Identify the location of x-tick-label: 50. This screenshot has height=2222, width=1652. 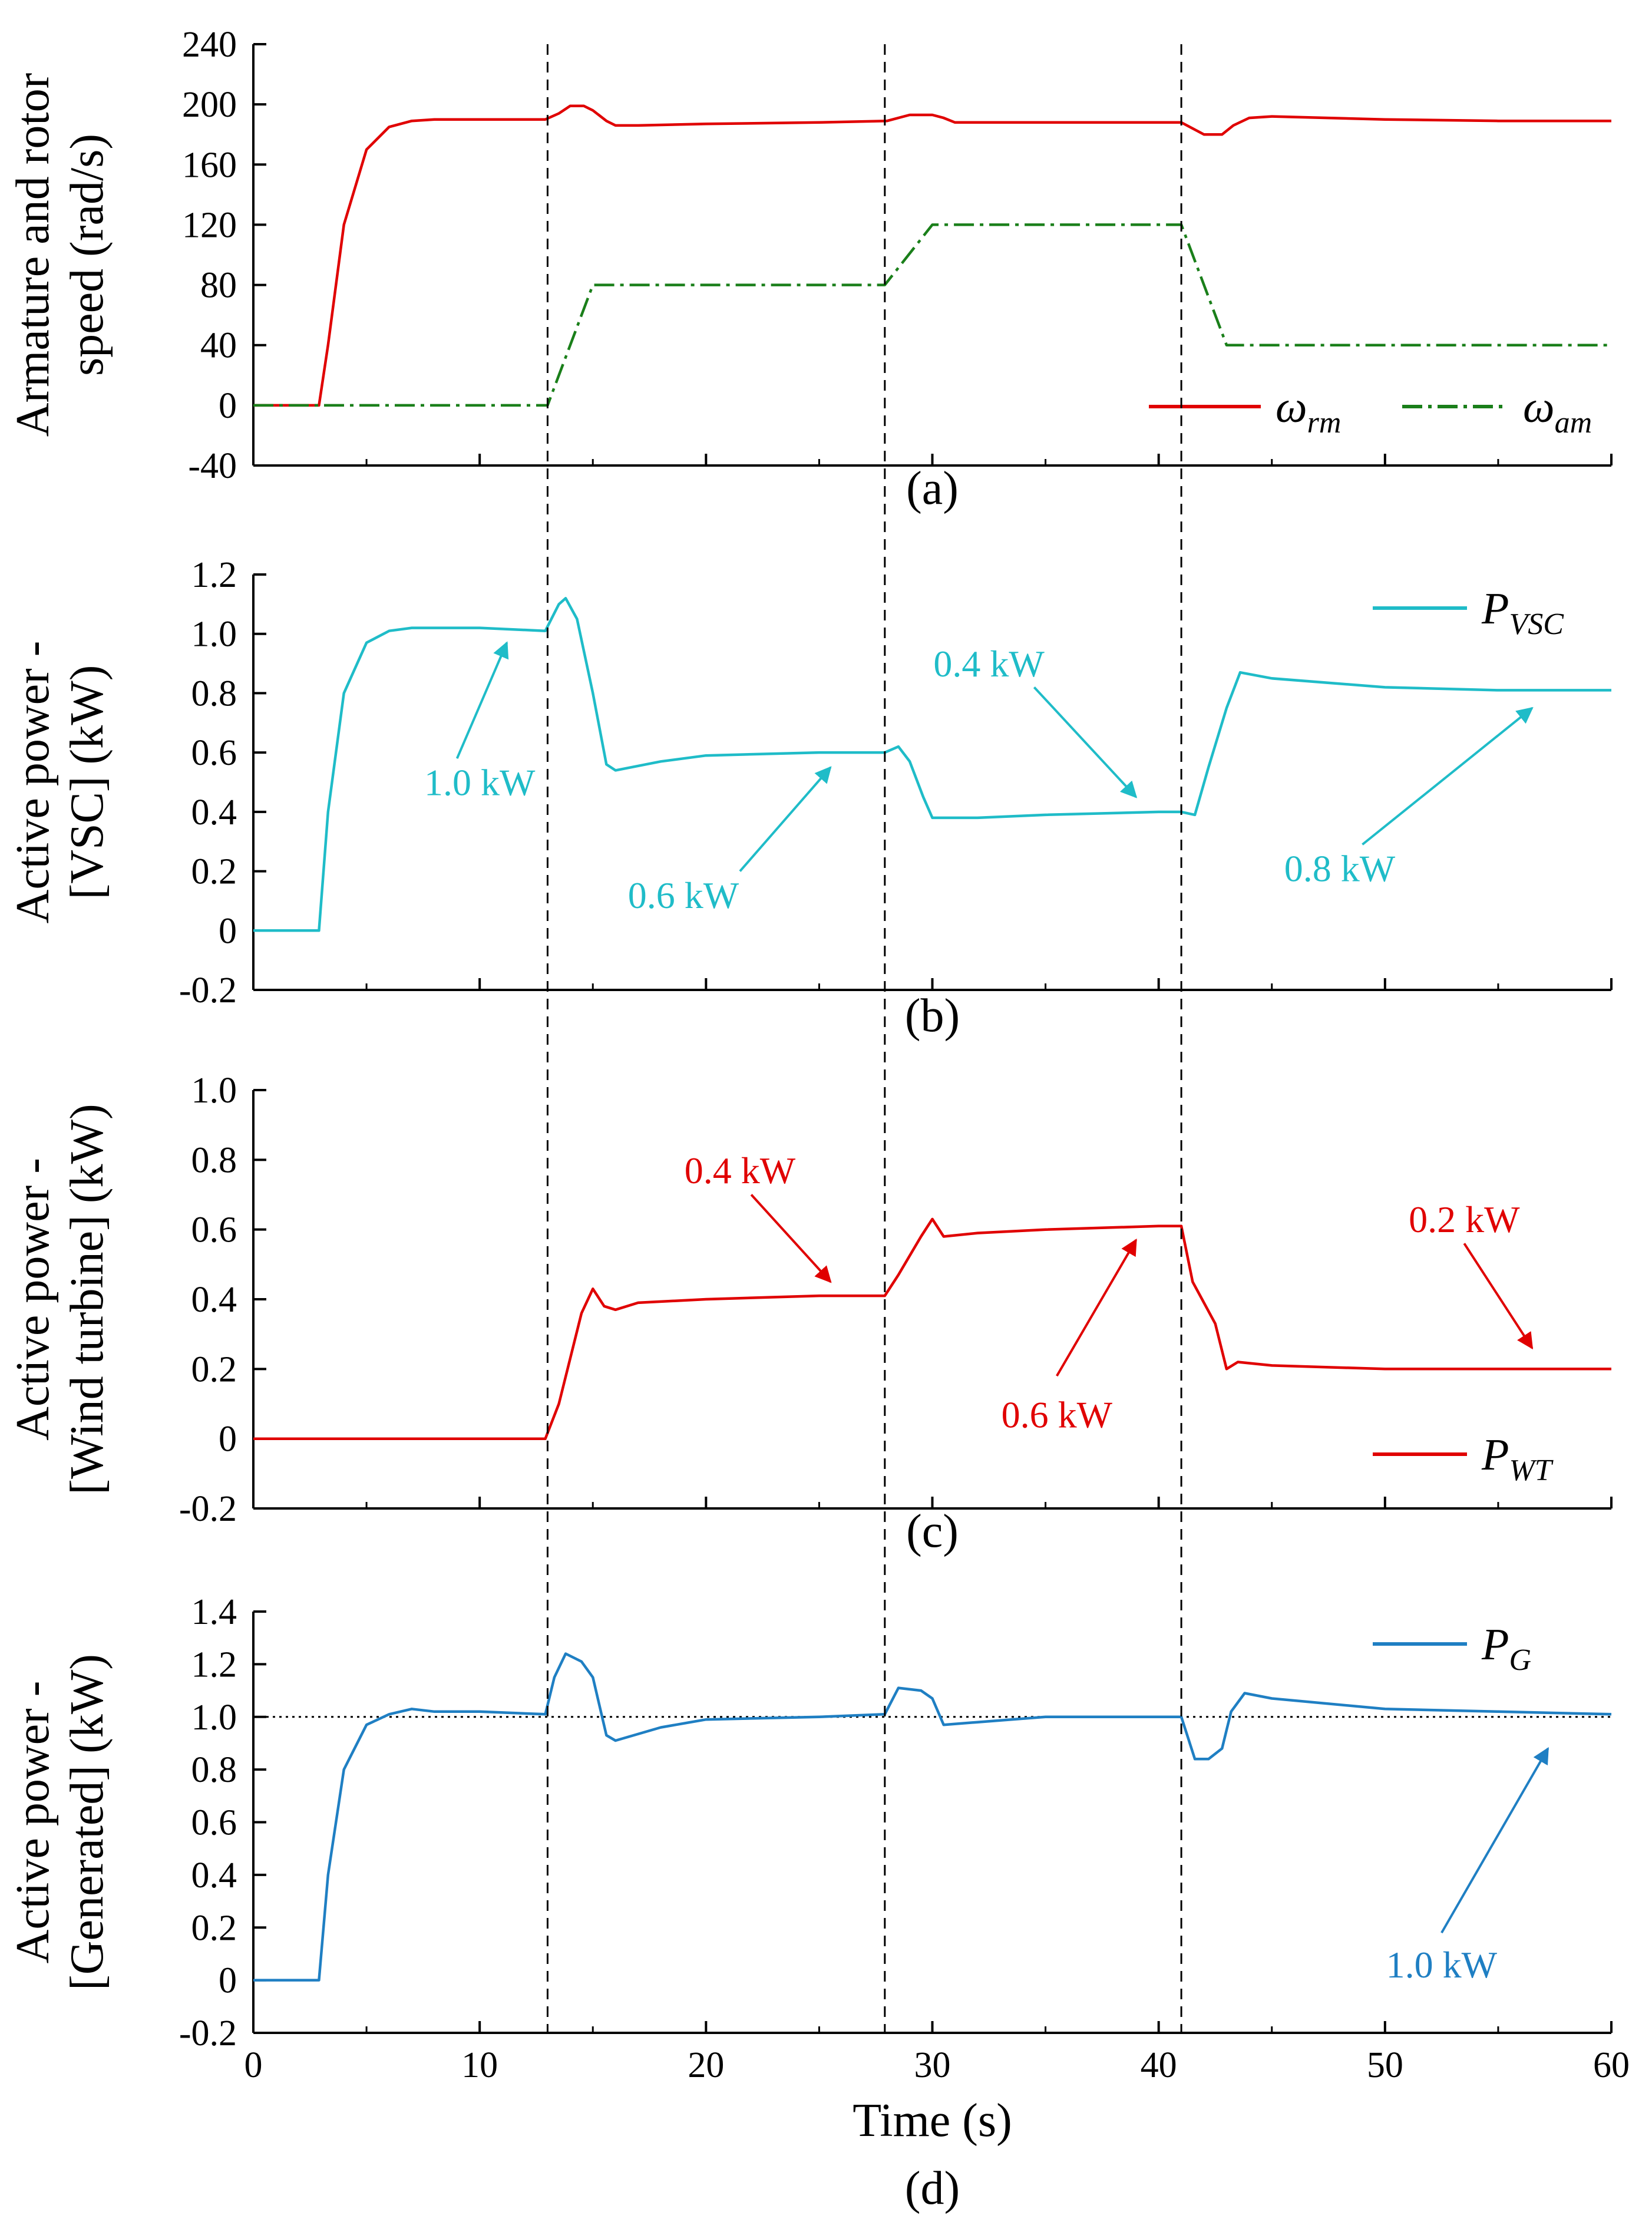
(1385, 2065).